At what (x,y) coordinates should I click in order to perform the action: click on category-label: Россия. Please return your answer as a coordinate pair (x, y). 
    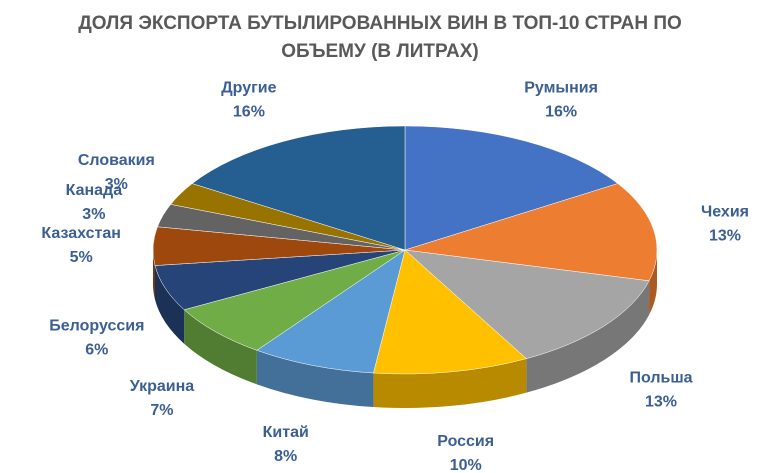
    Looking at the image, I should click on (465, 441).